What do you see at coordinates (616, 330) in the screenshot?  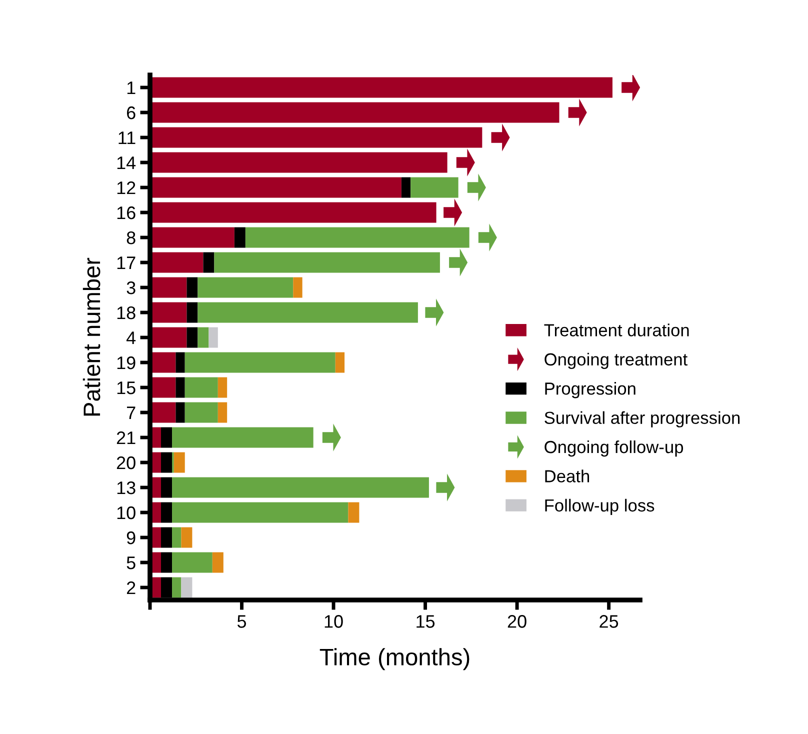 I see `legend-label: Treatment duration` at bounding box center [616, 330].